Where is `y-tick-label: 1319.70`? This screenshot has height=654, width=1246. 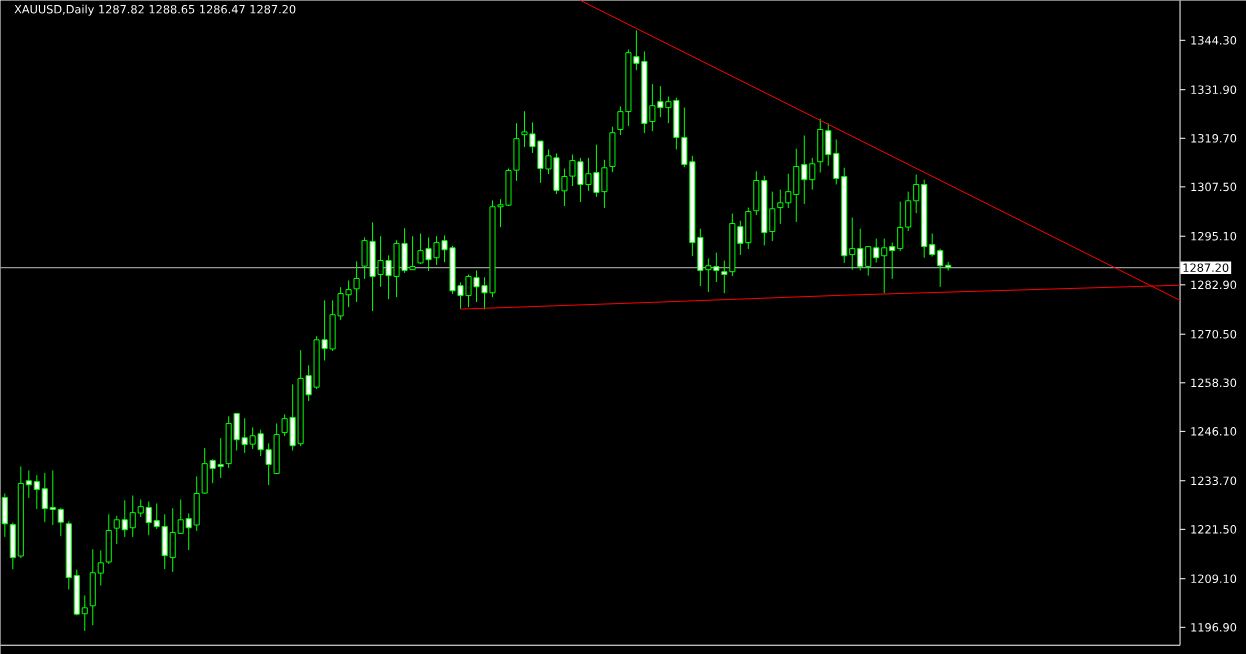
y-tick-label: 1319.70 is located at coordinates (1214, 138).